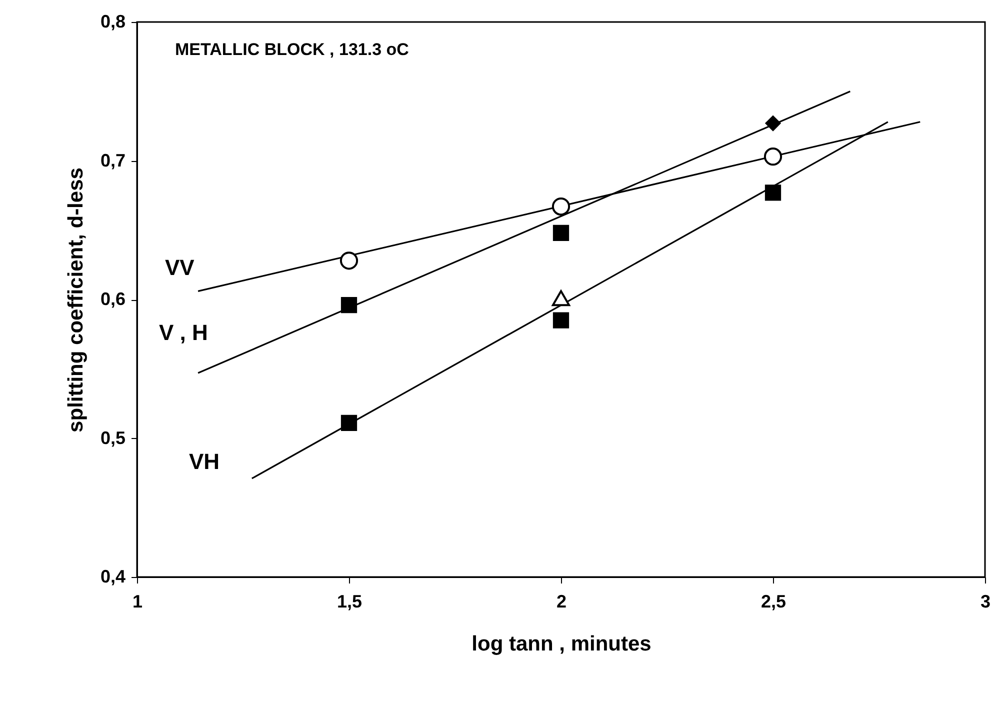 The image size is (992, 704). Describe the element at coordinates (562, 644) in the screenshot. I see `x-axis-title: log tann , minutes` at that location.